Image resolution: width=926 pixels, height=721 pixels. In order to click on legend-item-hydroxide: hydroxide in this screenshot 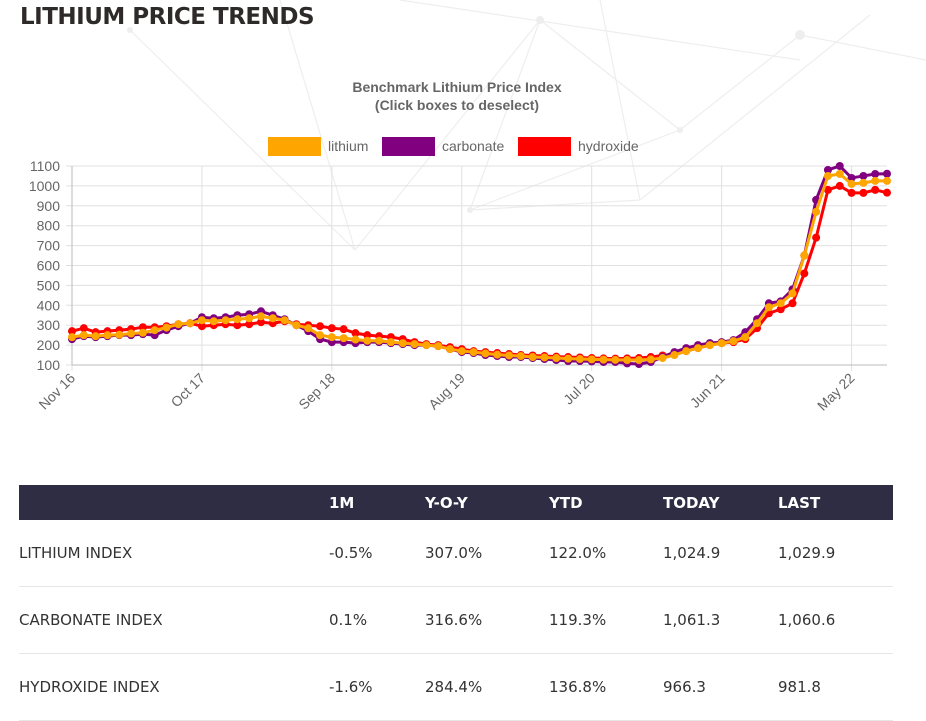, I will do `click(578, 146)`.